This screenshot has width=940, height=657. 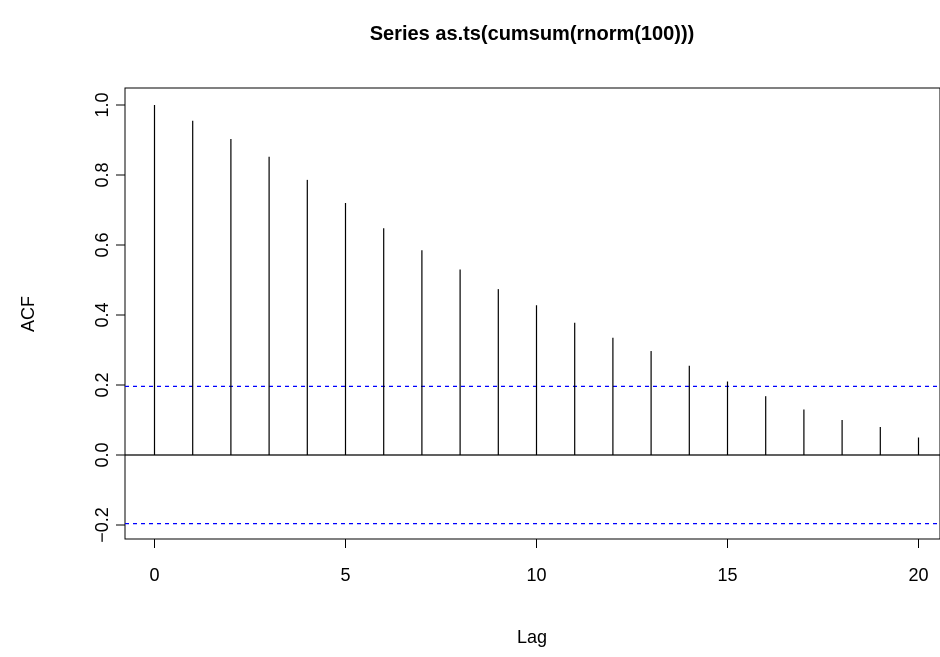 I want to click on y-tick-label: −0.2, so click(x=102, y=525).